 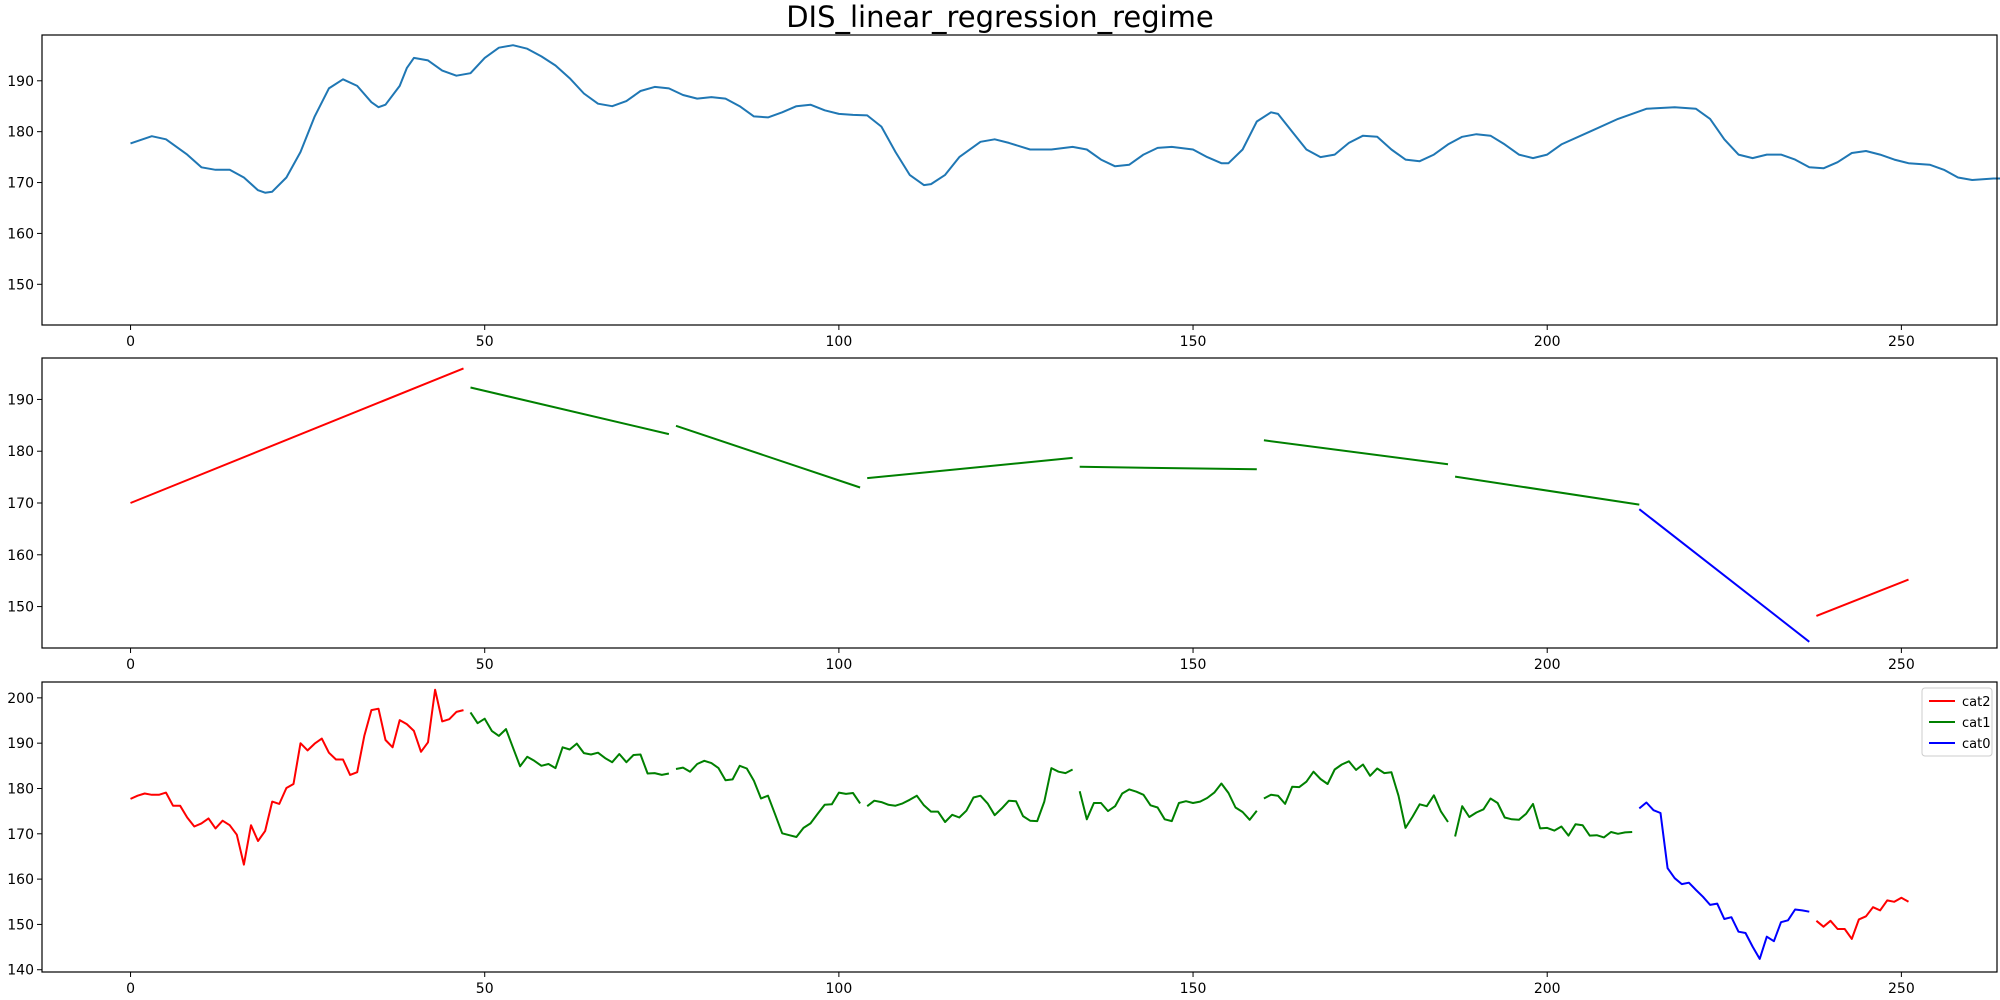 What do you see at coordinates (20, 699) in the screenshot?
I see `y-tick-label: 200` at bounding box center [20, 699].